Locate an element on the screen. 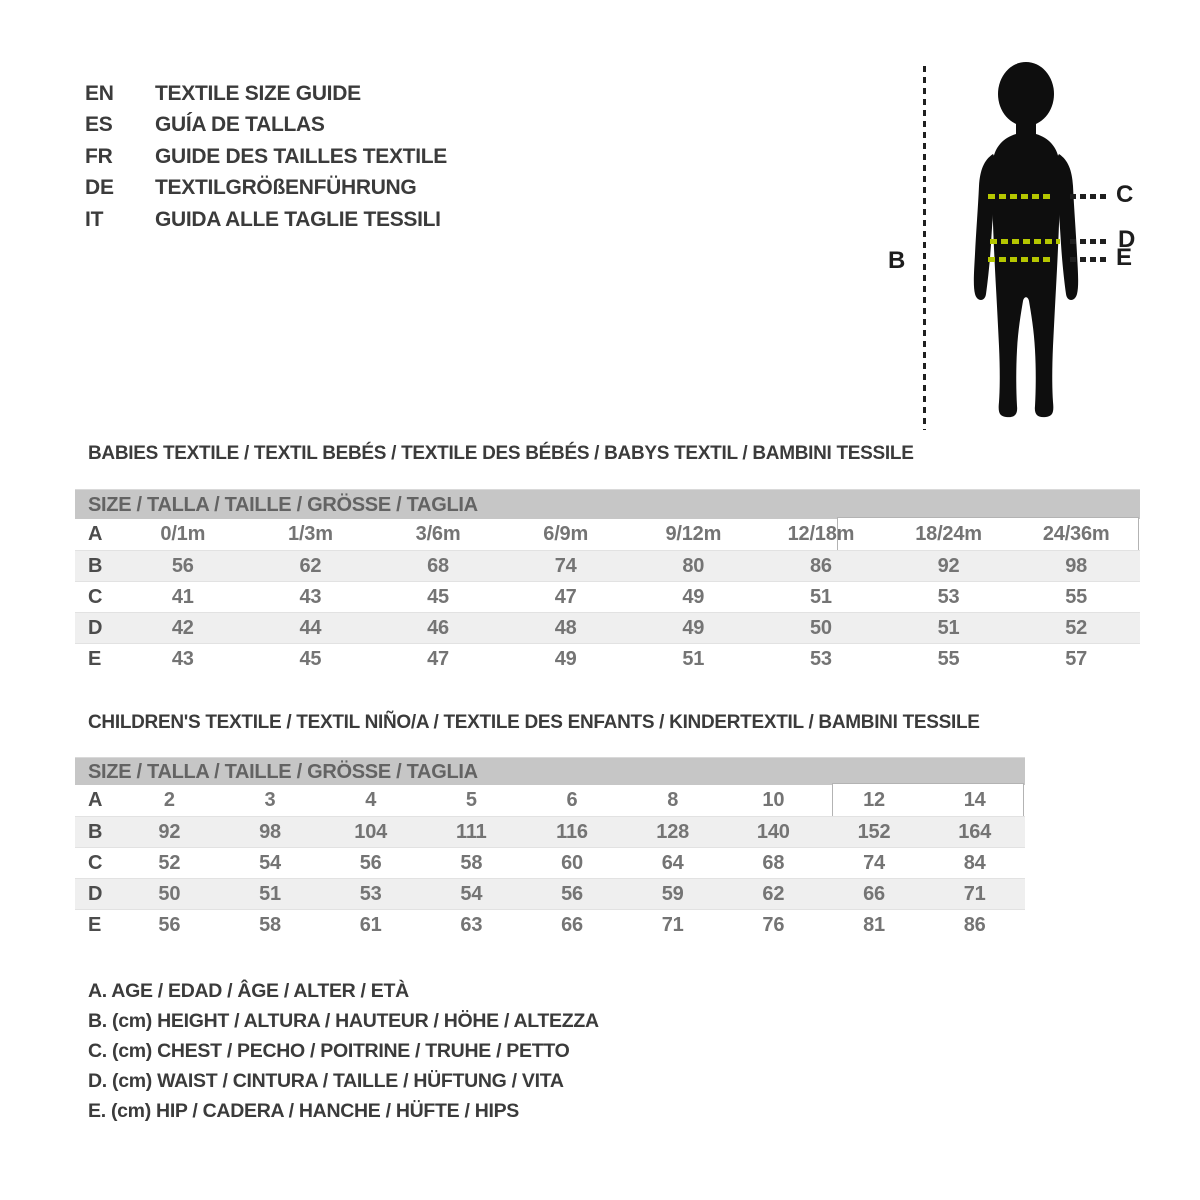 The image size is (1200, 1200). chest-dash-on-body is located at coordinates (1020, 196).